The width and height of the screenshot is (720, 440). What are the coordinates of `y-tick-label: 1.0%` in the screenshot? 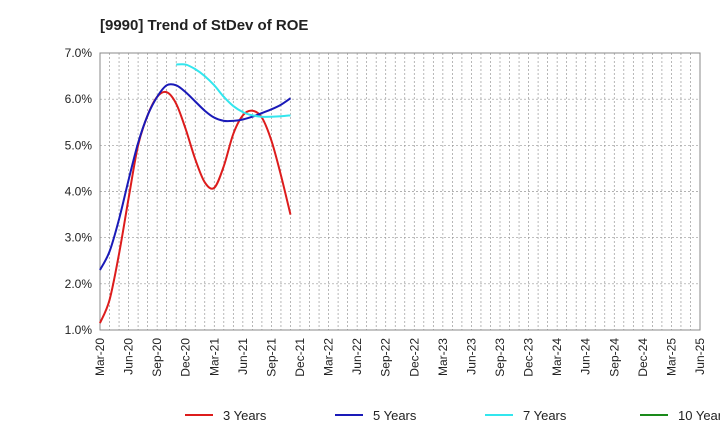 It's located at (79, 330).